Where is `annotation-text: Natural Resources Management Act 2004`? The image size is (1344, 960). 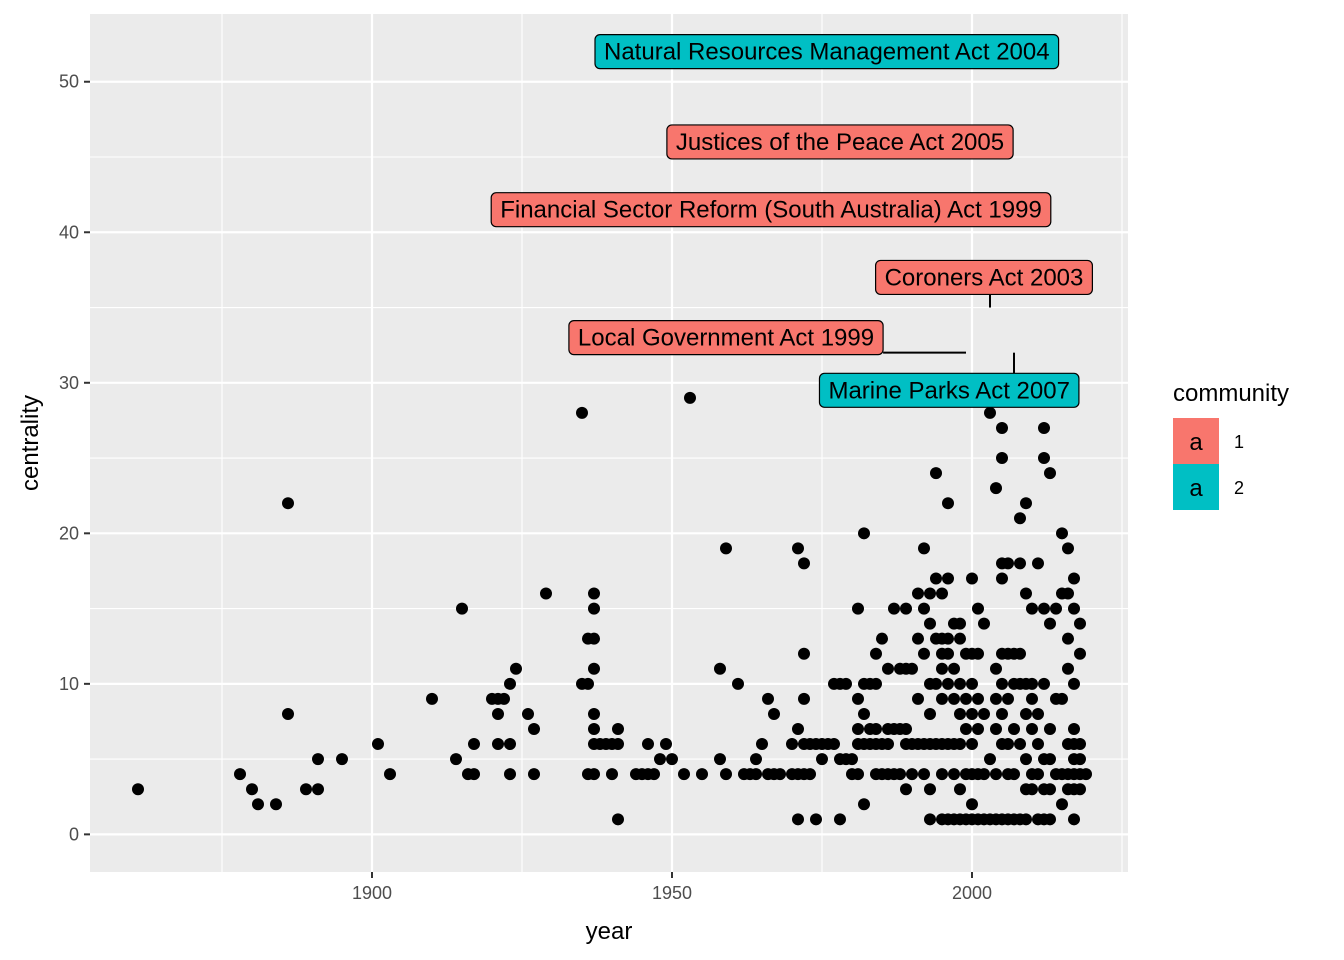
annotation-text: Natural Resources Management Act 2004 is located at coordinates (827, 52).